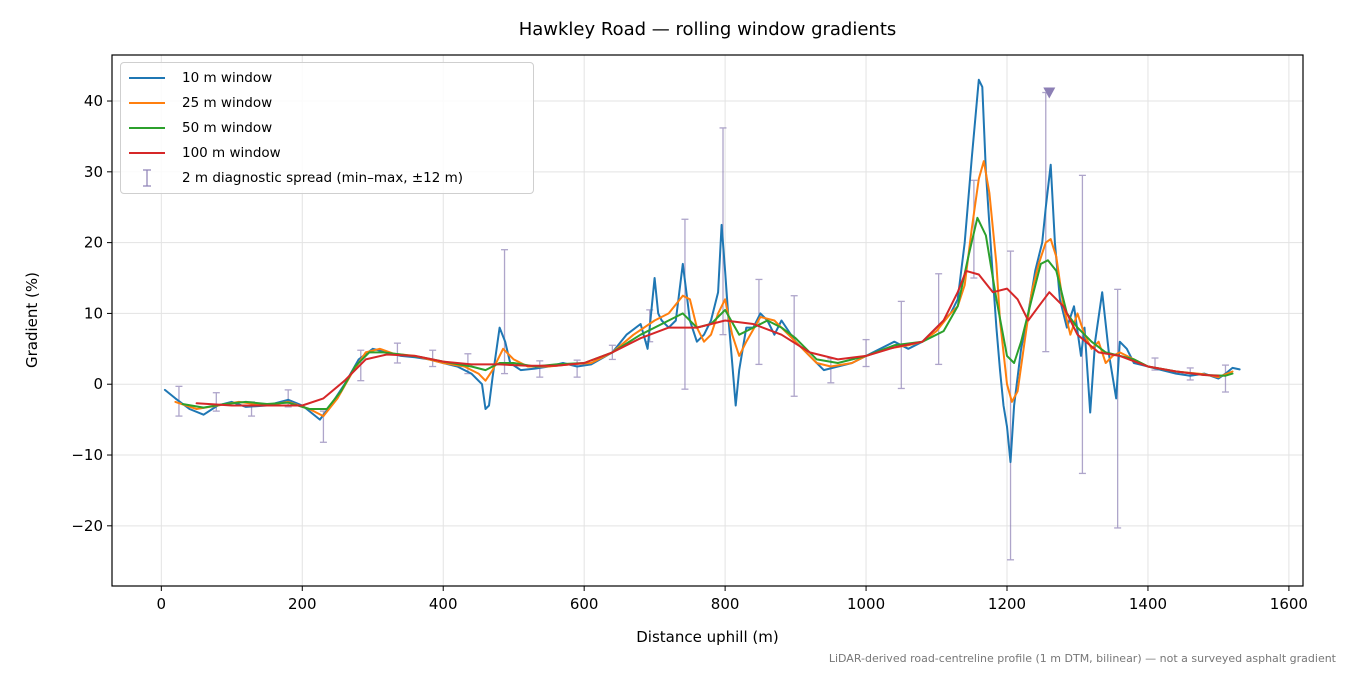 This screenshot has width=1350, height=675. I want to click on y-tick-label: 0, so click(98, 384).